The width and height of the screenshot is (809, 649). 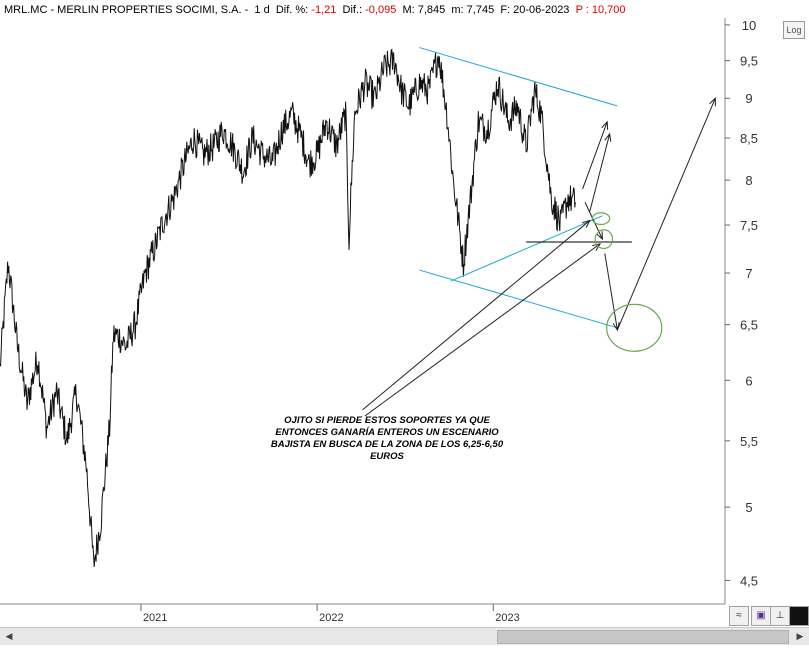 I want to click on y-tick-label: 6,5, so click(x=749, y=325).